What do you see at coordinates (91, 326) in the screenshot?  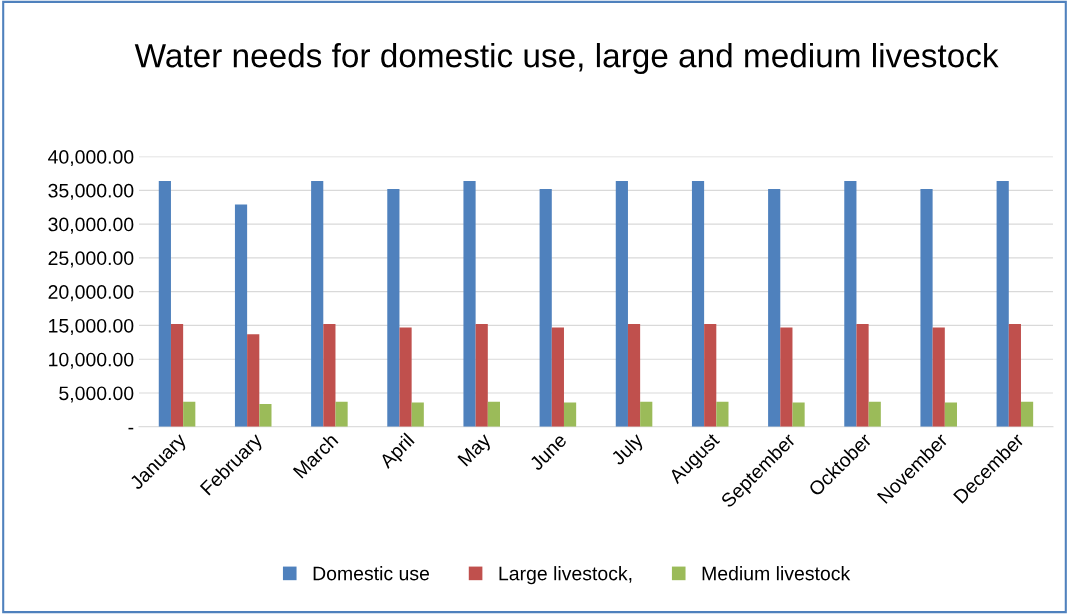 I see `y-tick-label: 15,000.00` at bounding box center [91, 326].